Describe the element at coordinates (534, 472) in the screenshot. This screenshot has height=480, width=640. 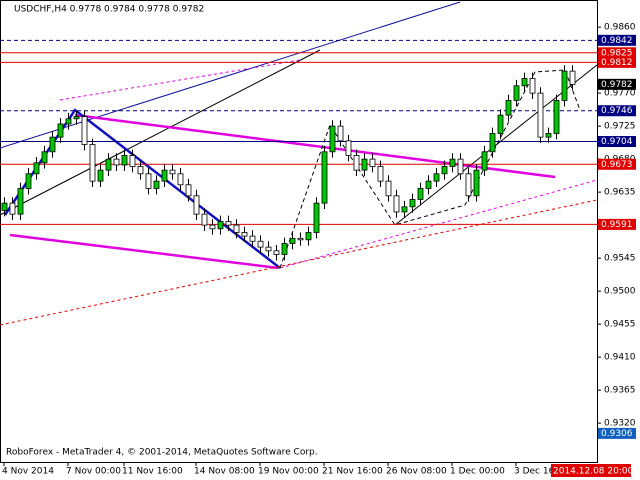
I see `x-tick-label: 3 Dec 16` at that location.